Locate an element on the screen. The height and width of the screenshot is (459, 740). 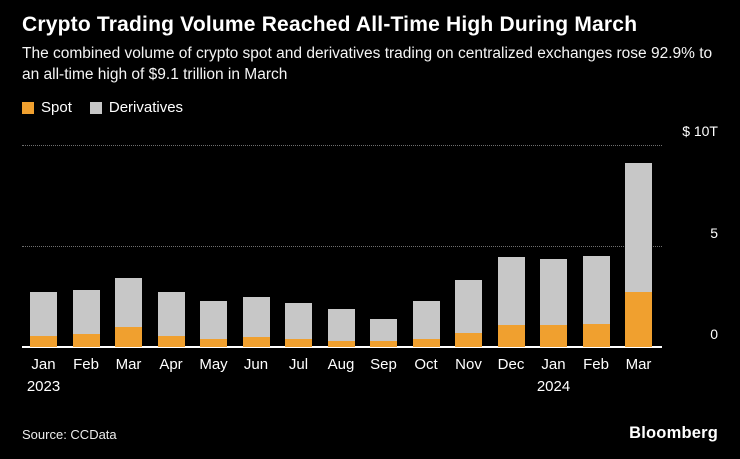
x-axis-label-5: Jun is located at coordinates (256, 364).